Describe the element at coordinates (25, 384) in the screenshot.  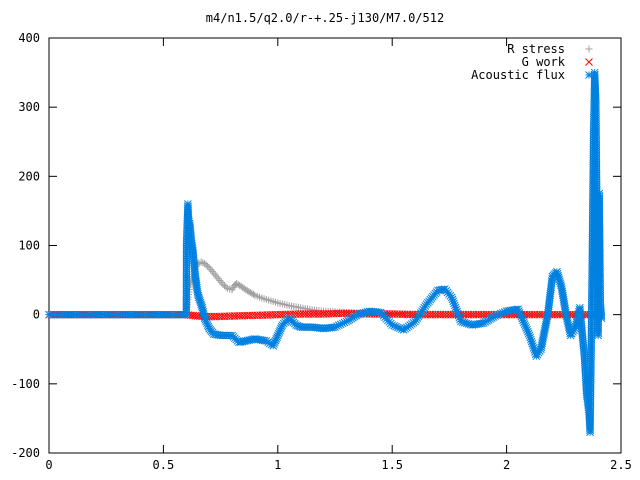
I see `y-tick-label: -100` at that location.